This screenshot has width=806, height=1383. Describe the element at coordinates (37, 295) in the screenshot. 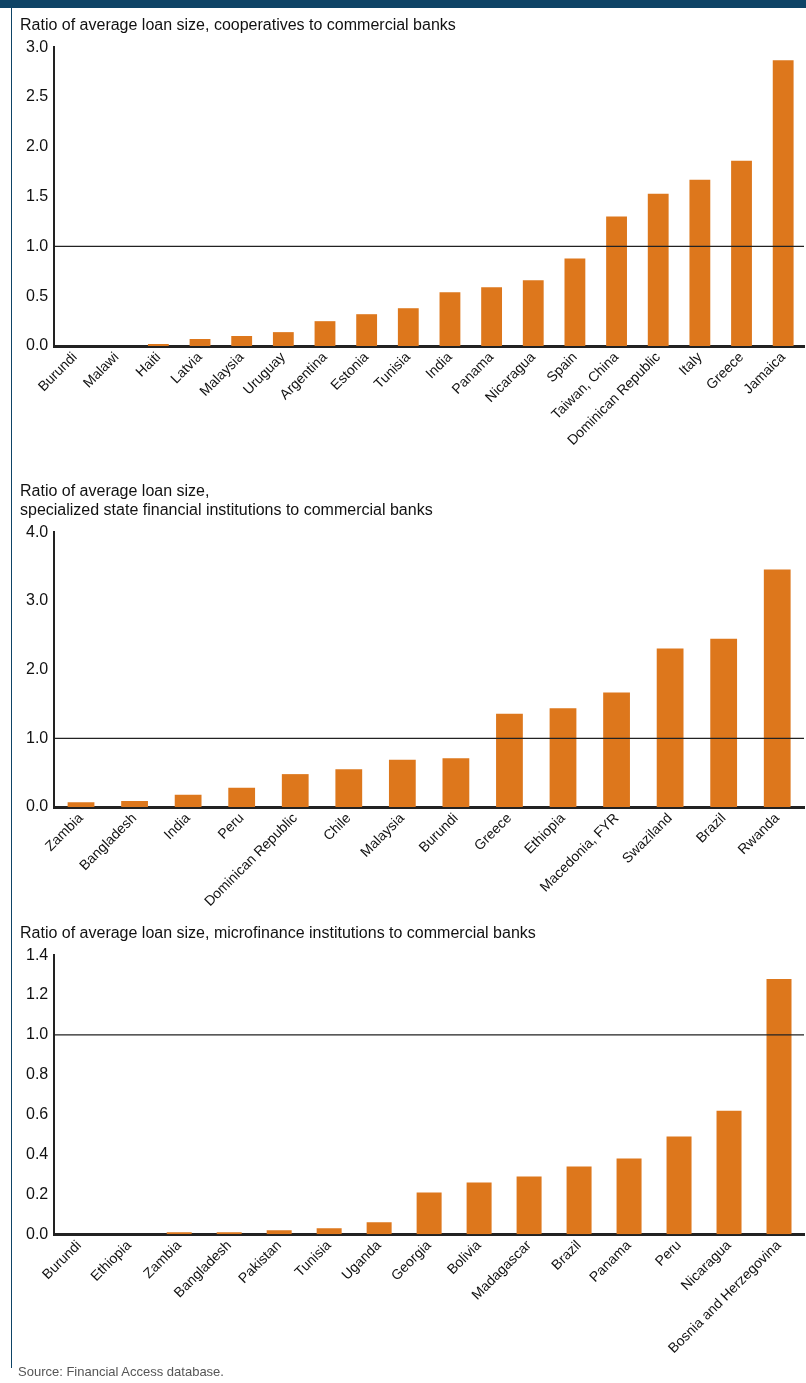

I see `y-tick-label: 0.5` at that location.